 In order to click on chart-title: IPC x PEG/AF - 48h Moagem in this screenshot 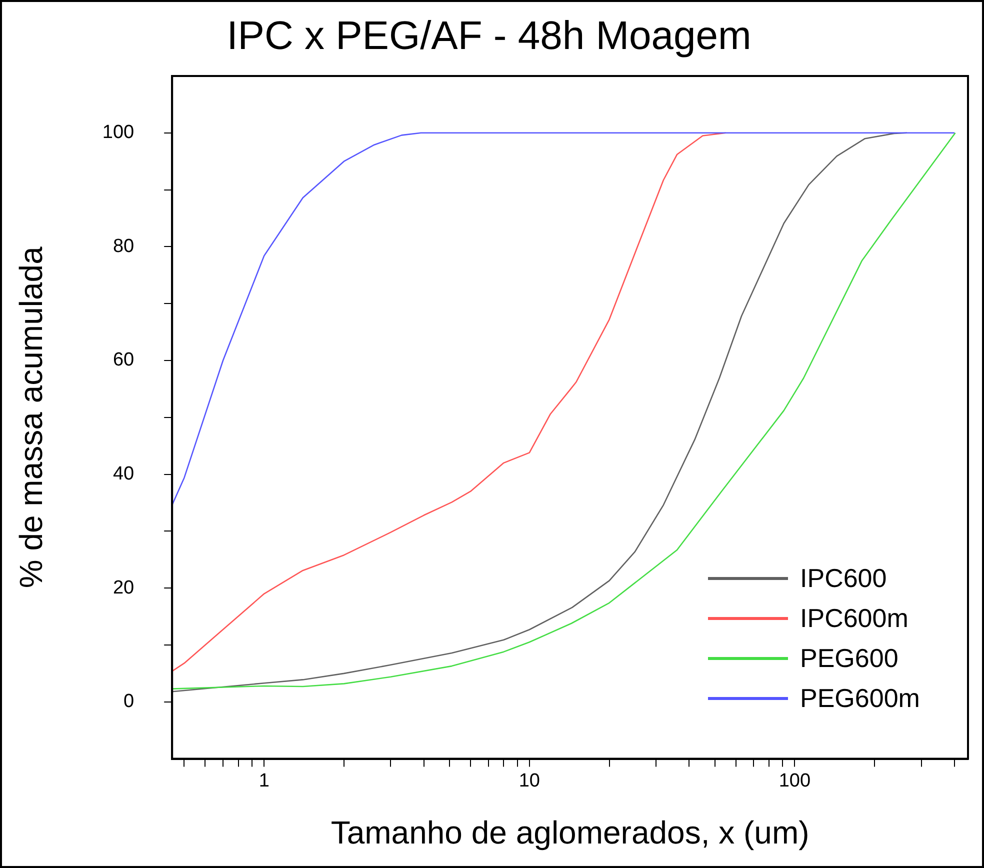, I will do `click(489, 36)`.